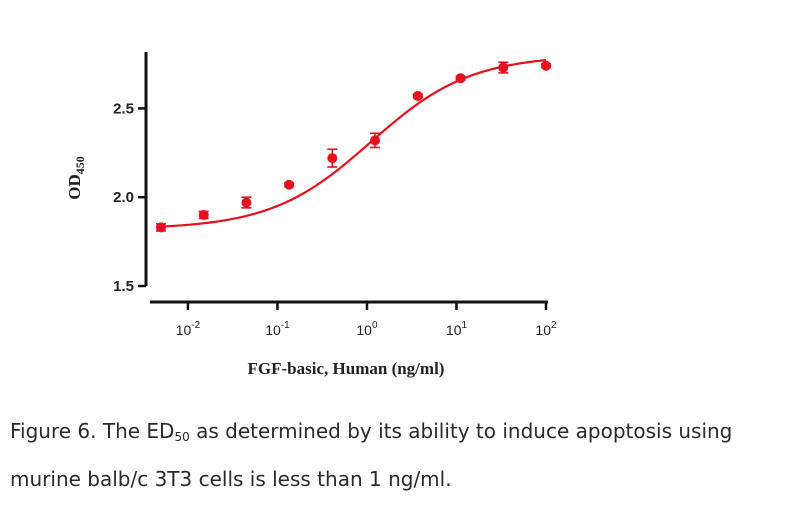  What do you see at coordinates (464, 325) in the screenshot?
I see `x-tick-exponent: 1` at bounding box center [464, 325].